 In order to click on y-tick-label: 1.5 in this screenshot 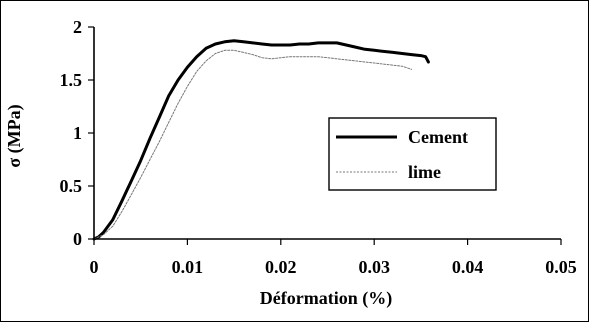, I will do `click(71, 80)`.